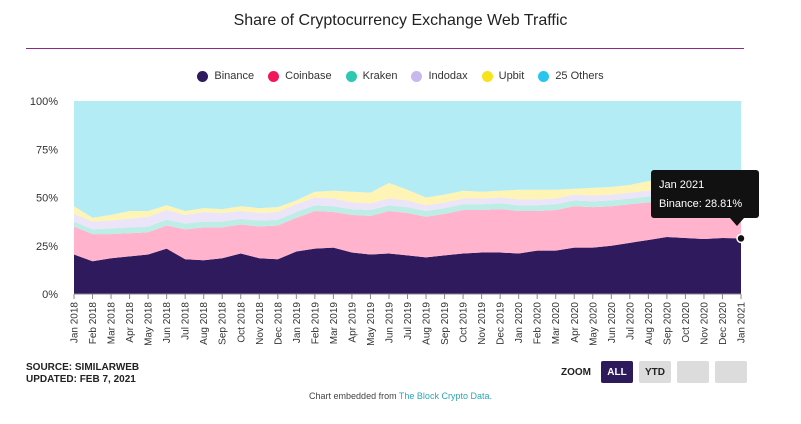  Describe the element at coordinates (704, 323) in the screenshot. I see `x-tick-label: Nov 2020` at that location.